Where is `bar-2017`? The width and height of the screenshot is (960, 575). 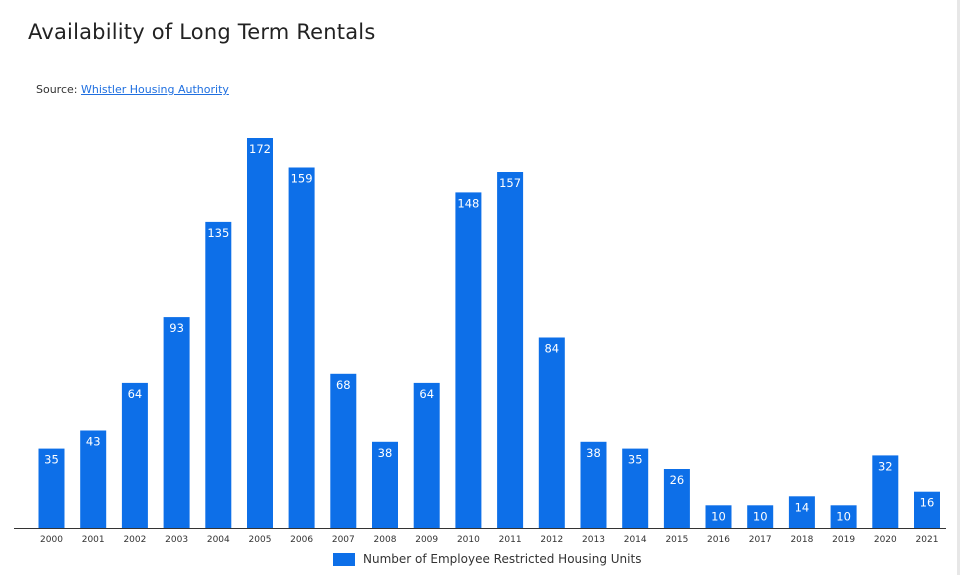 bar-2017 is located at coordinates (760, 516).